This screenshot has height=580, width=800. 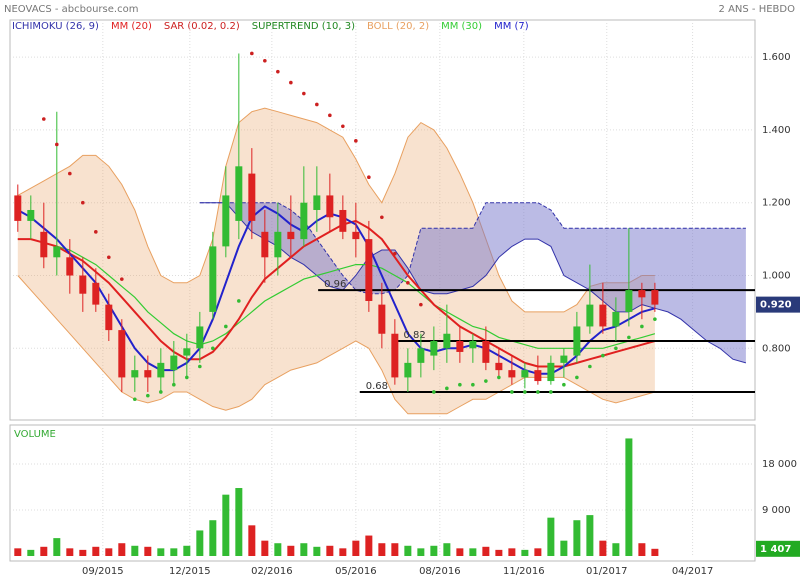 What do you see at coordinates (398, 26) in the screenshot?
I see `legend-entry: BOLL (20, 2)` at bounding box center [398, 26].